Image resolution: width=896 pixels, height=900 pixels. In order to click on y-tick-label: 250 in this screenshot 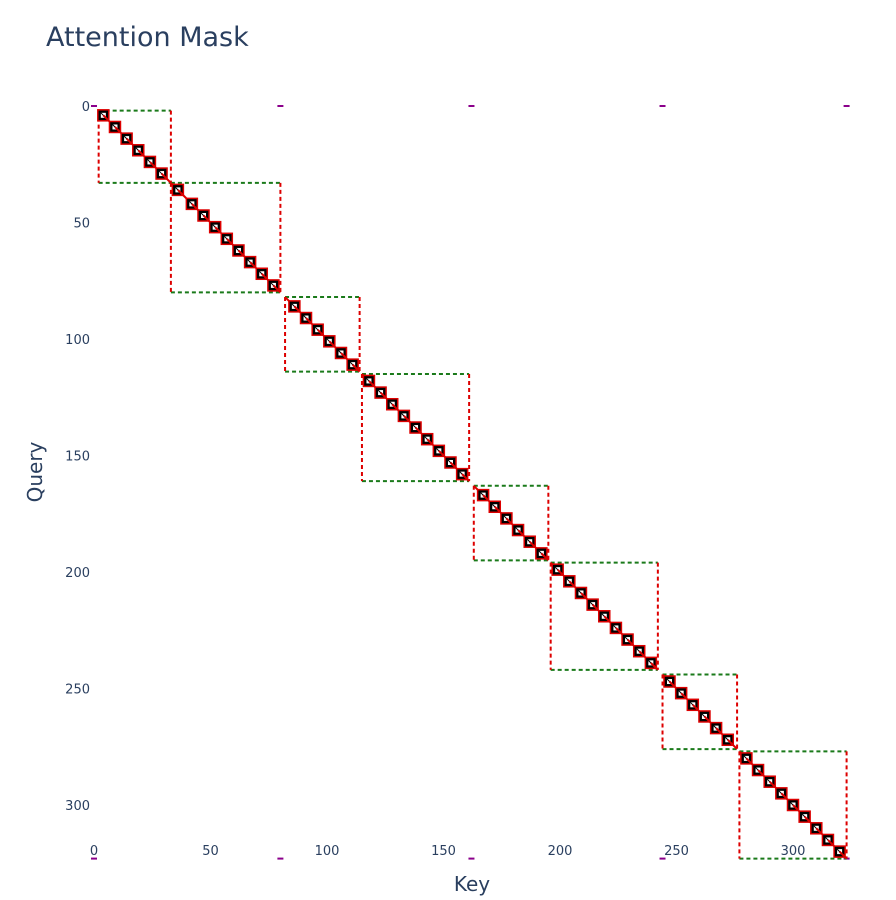, I will do `click(77, 690)`.